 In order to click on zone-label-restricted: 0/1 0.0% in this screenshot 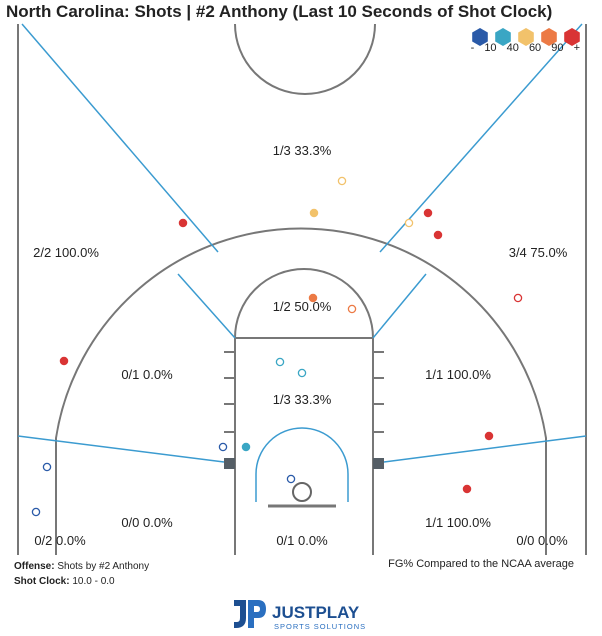, I will do `click(302, 540)`.